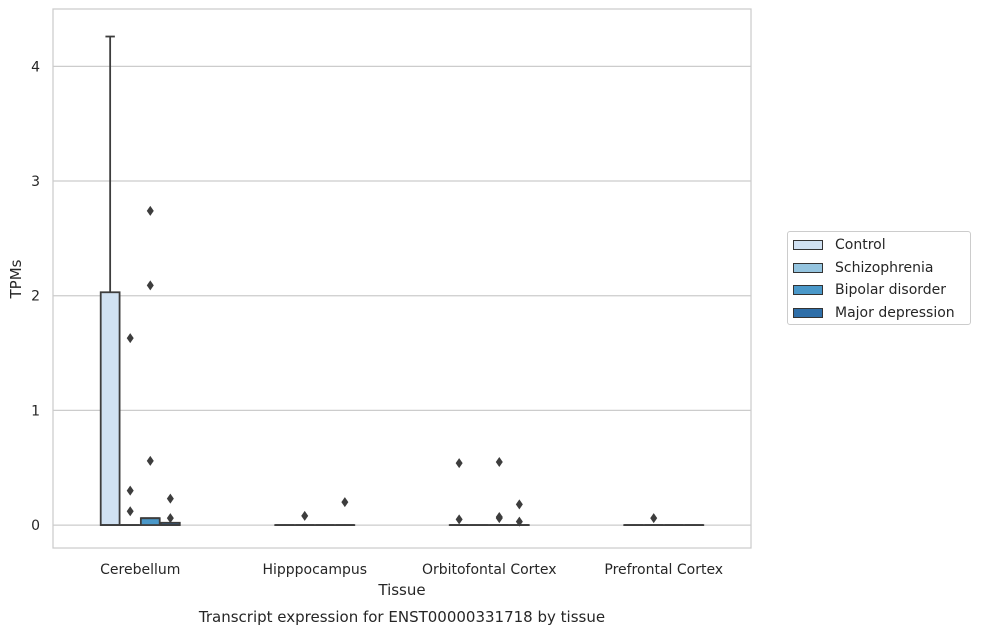  What do you see at coordinates (884, 267) in the screenshot?
I see `legend-label: Schizophrenia` at bounding box center [884, 267].